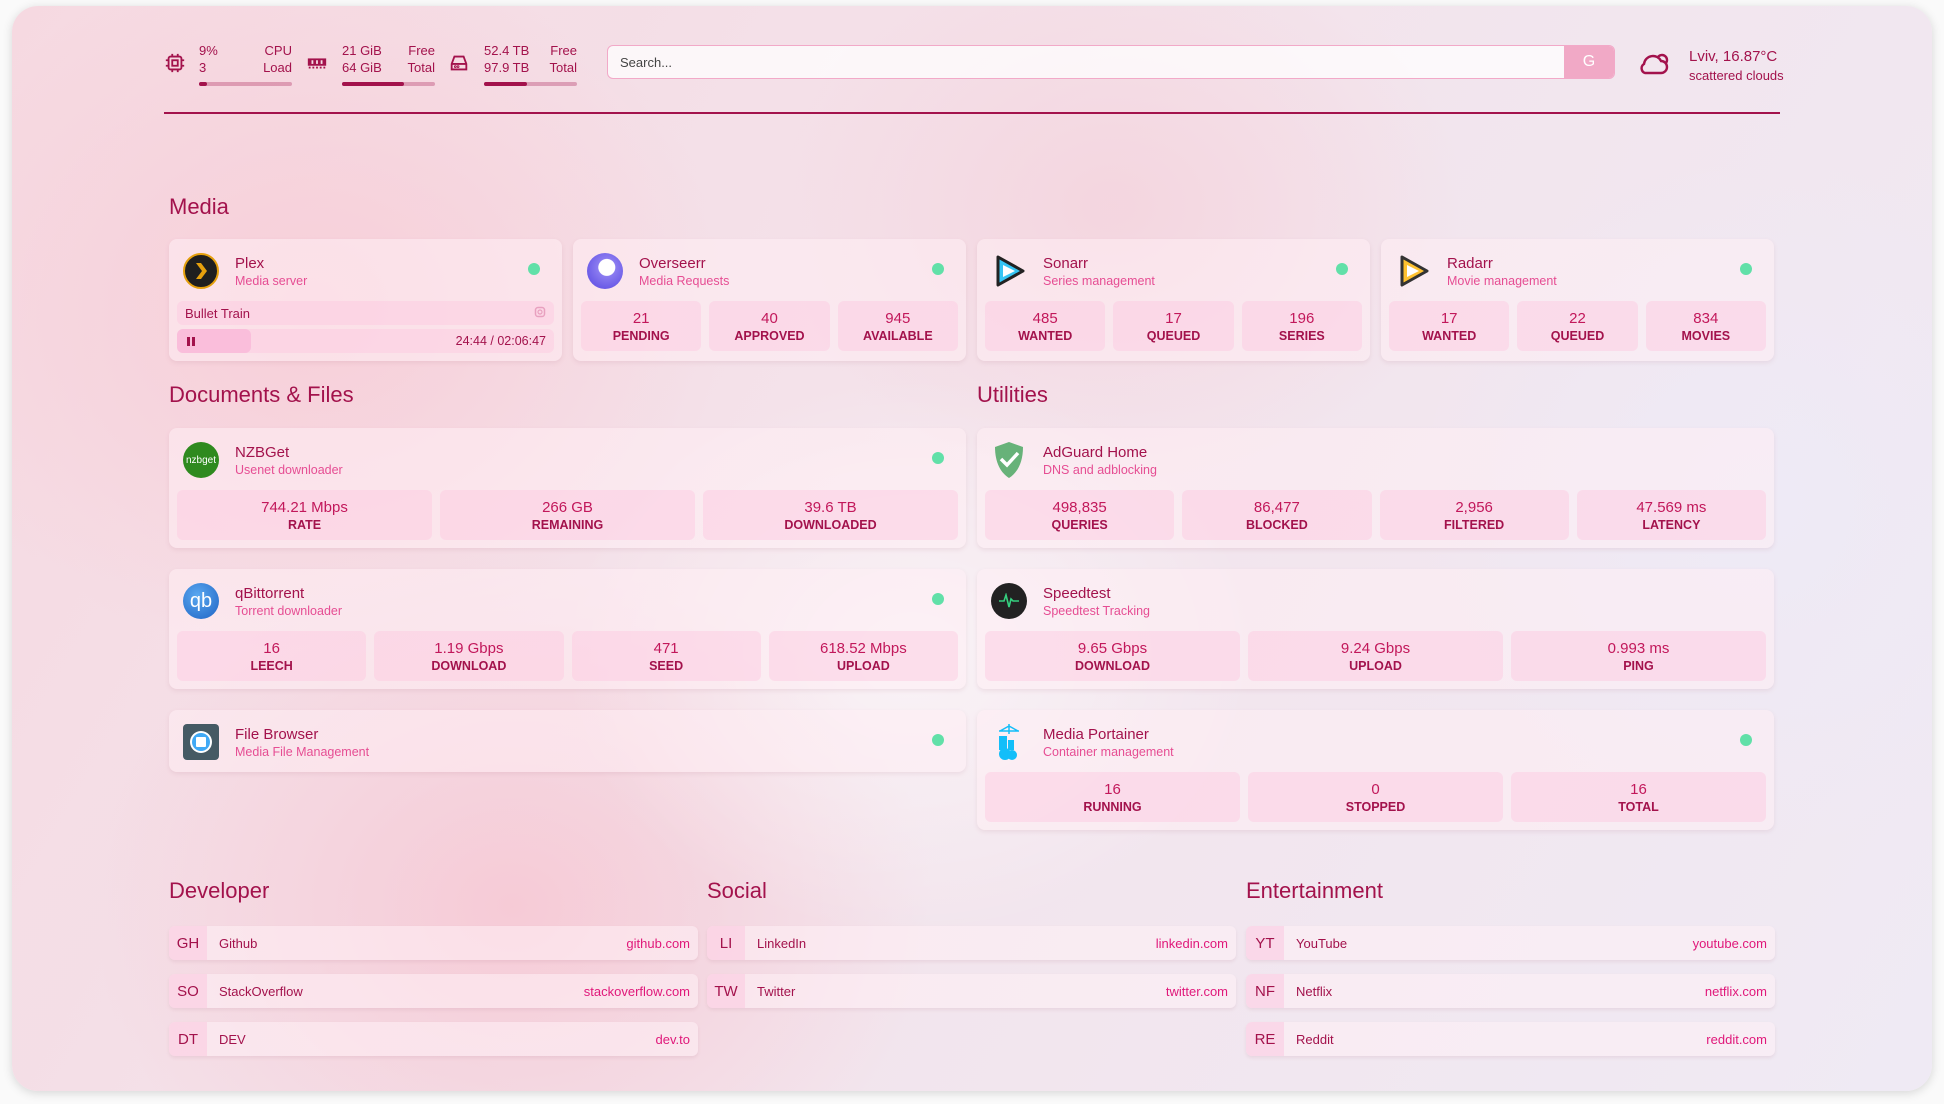 Image resolution: width=1944 pixels, height=1104 pixels. I want to click on card-titles: Overseerr Media Requests, so click(684, 271).